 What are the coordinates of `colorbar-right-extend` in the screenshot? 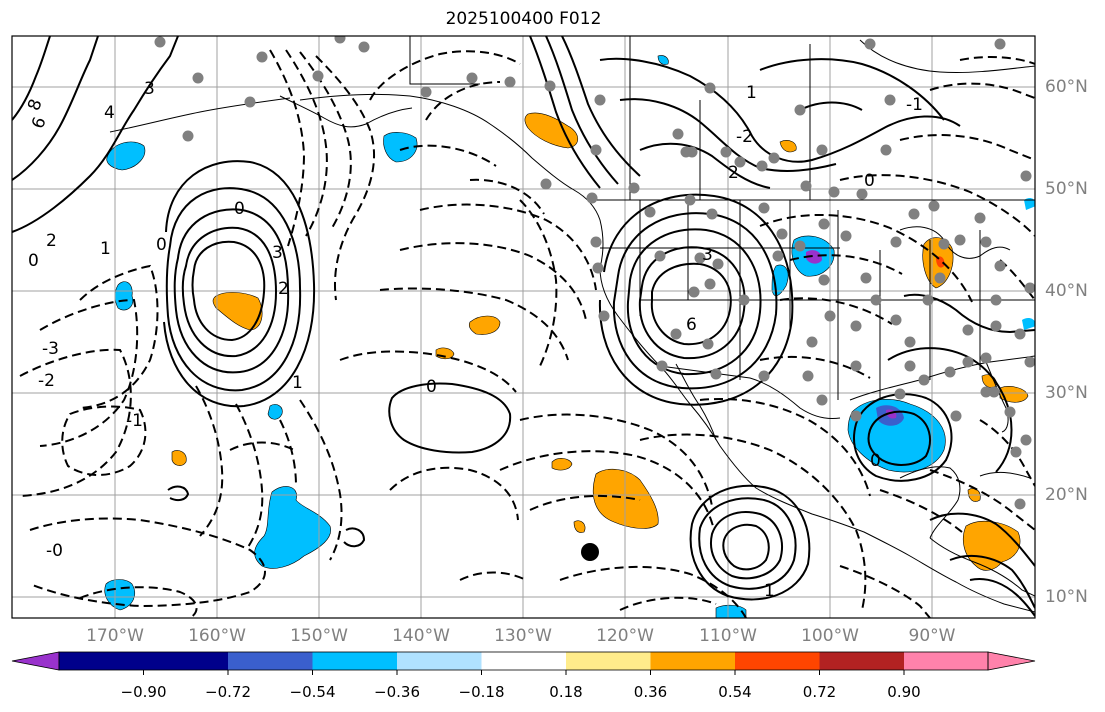 It's located at (1011, 661).